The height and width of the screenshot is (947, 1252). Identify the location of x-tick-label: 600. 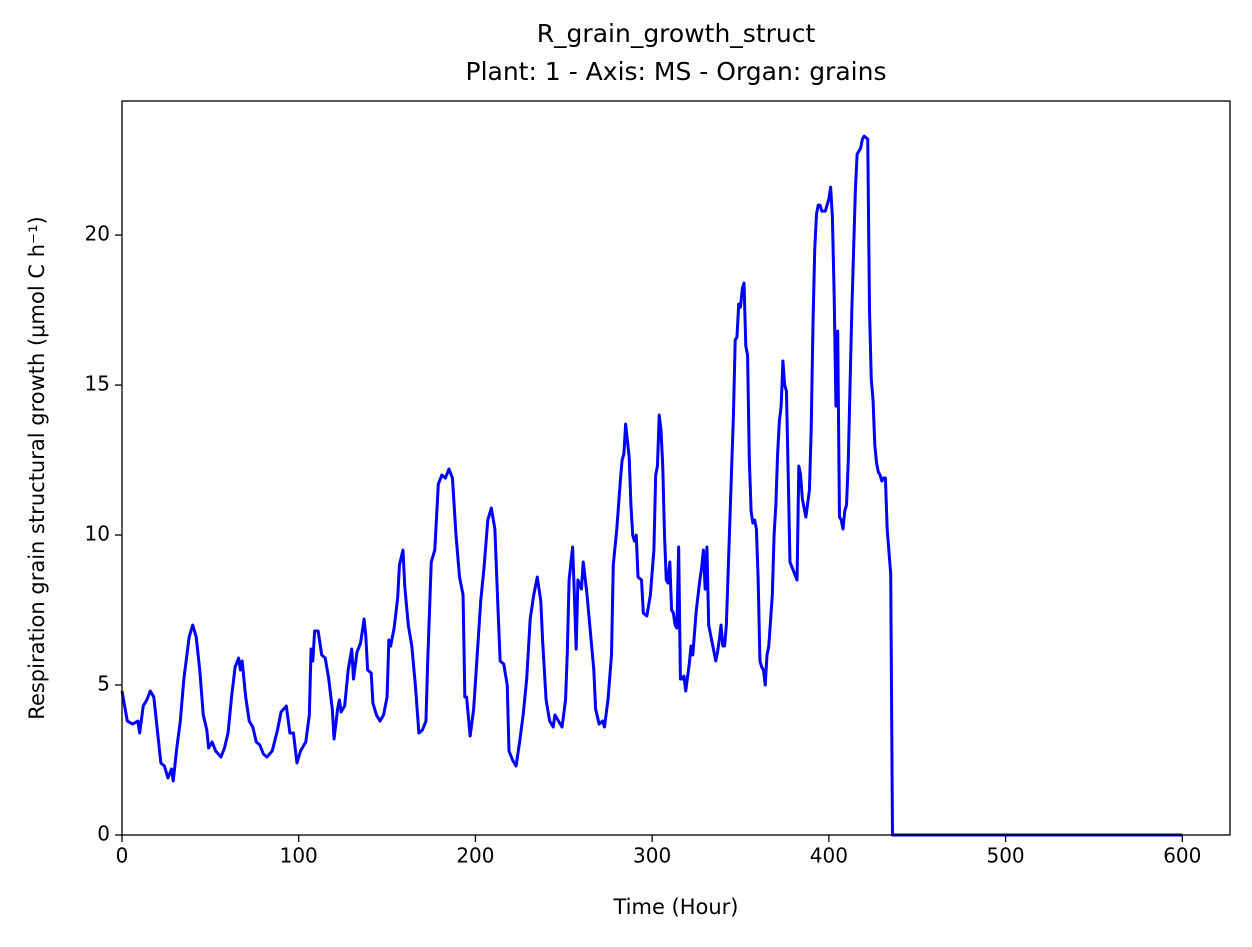
(1182, 856).